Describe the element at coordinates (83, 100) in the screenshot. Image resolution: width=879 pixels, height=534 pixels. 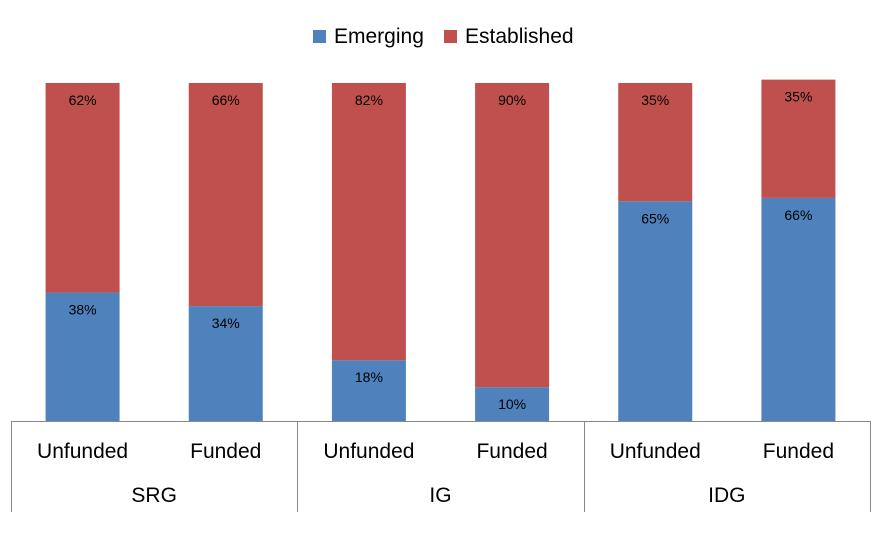
I see `data-label-established-1: 62%` at that location.